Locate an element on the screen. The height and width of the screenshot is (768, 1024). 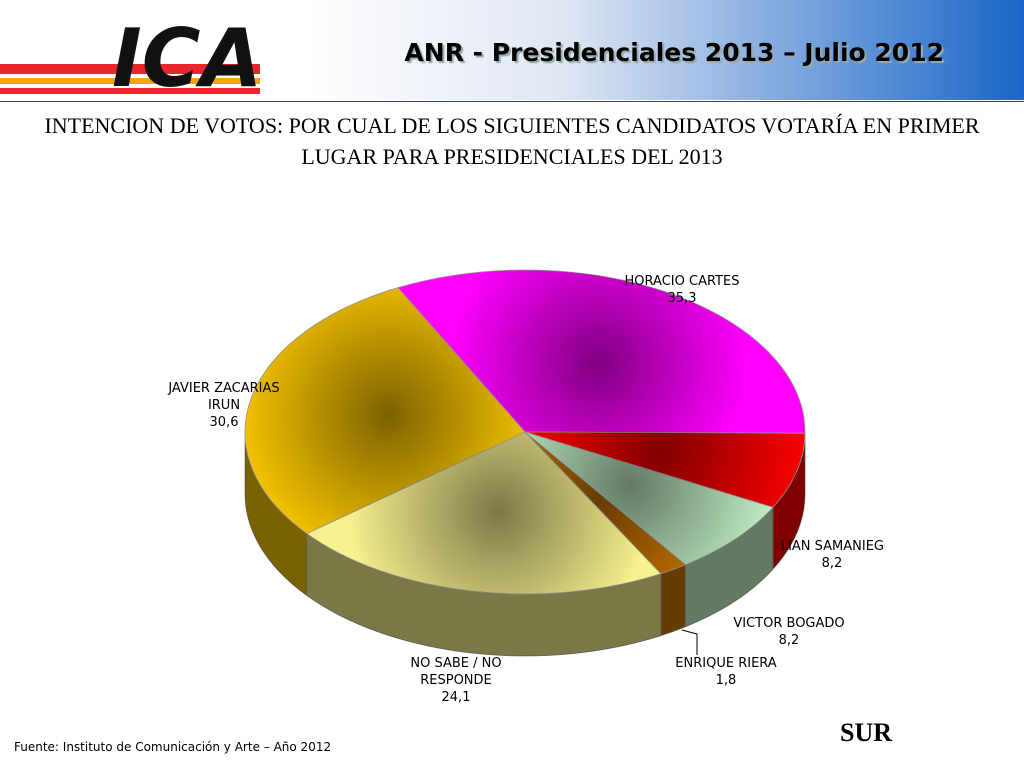
data-label: NO SABE / NO RESPONDE 24,1 is located at coordinates (456, 680).